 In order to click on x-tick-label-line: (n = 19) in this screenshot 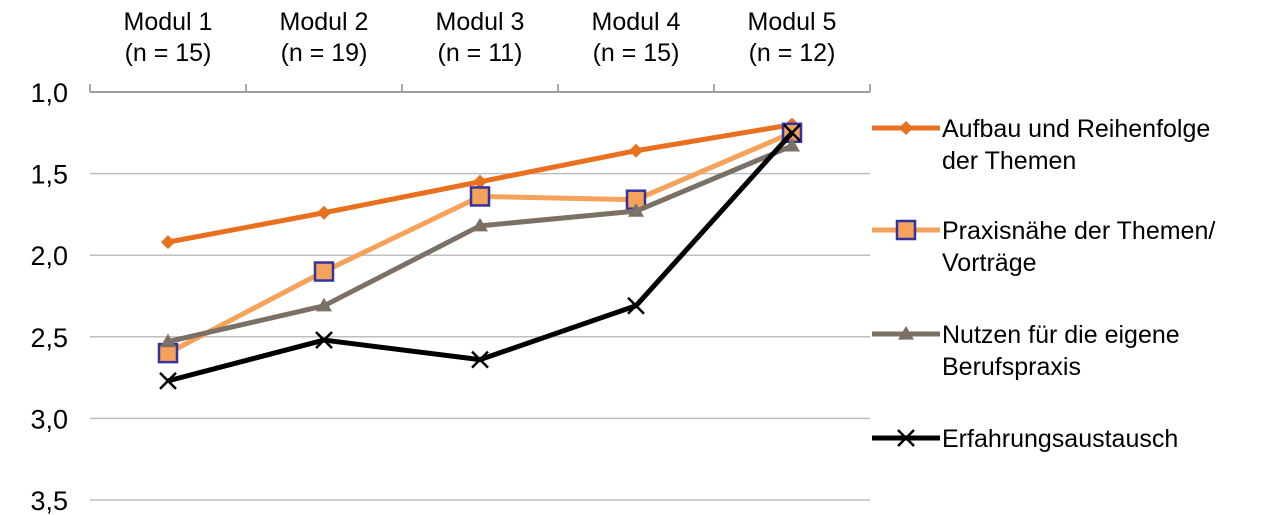, I will do `click(324, 53)`.